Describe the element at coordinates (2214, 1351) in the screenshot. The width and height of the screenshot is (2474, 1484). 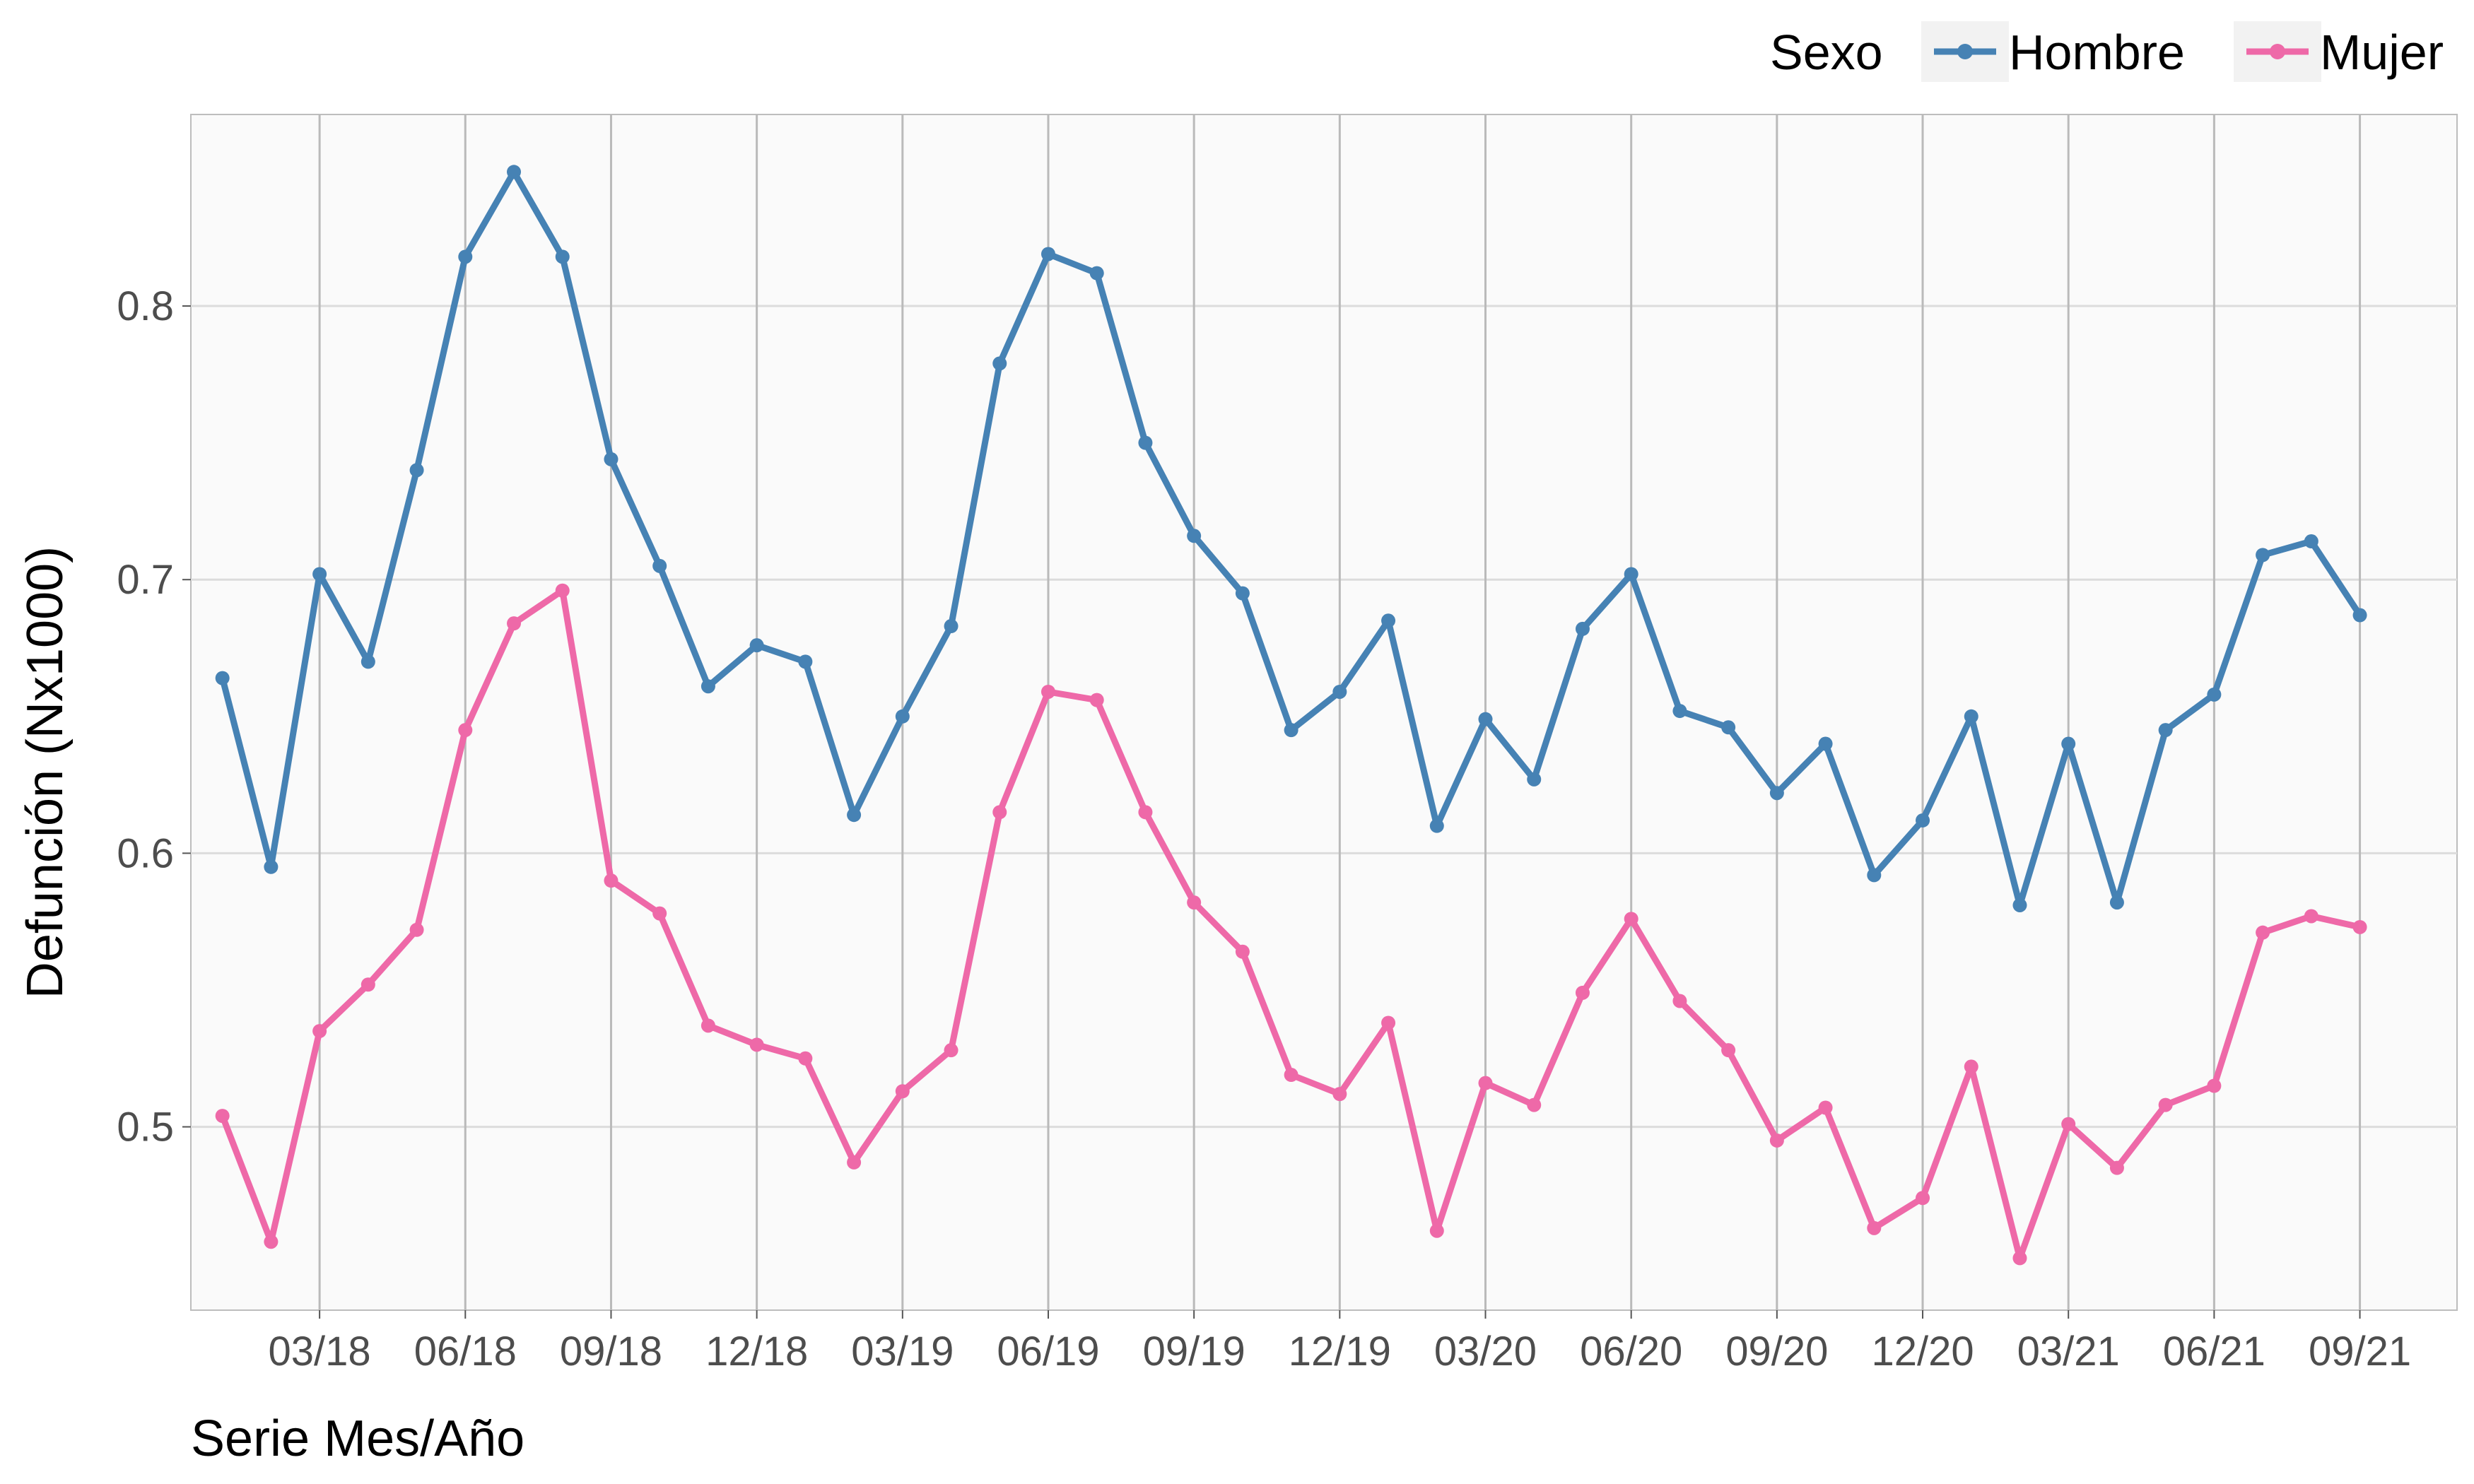
I see `x-tick-label: 06/21` at that location.